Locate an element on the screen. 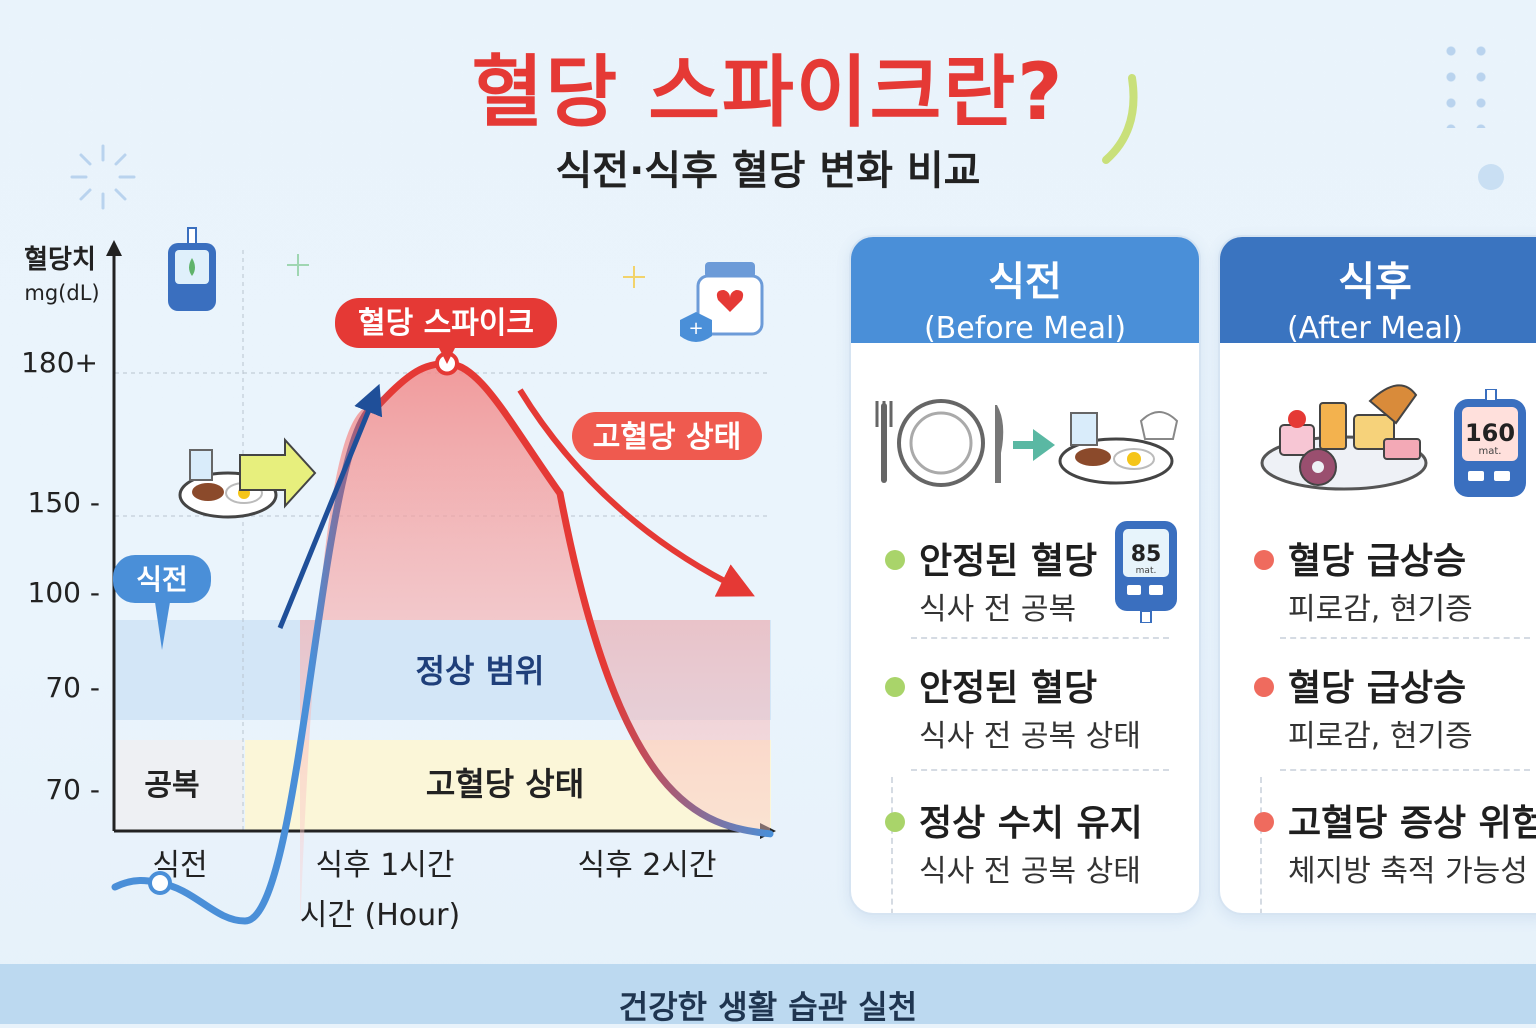  meter-reading: 160 is located at coordinates (1490, 433).